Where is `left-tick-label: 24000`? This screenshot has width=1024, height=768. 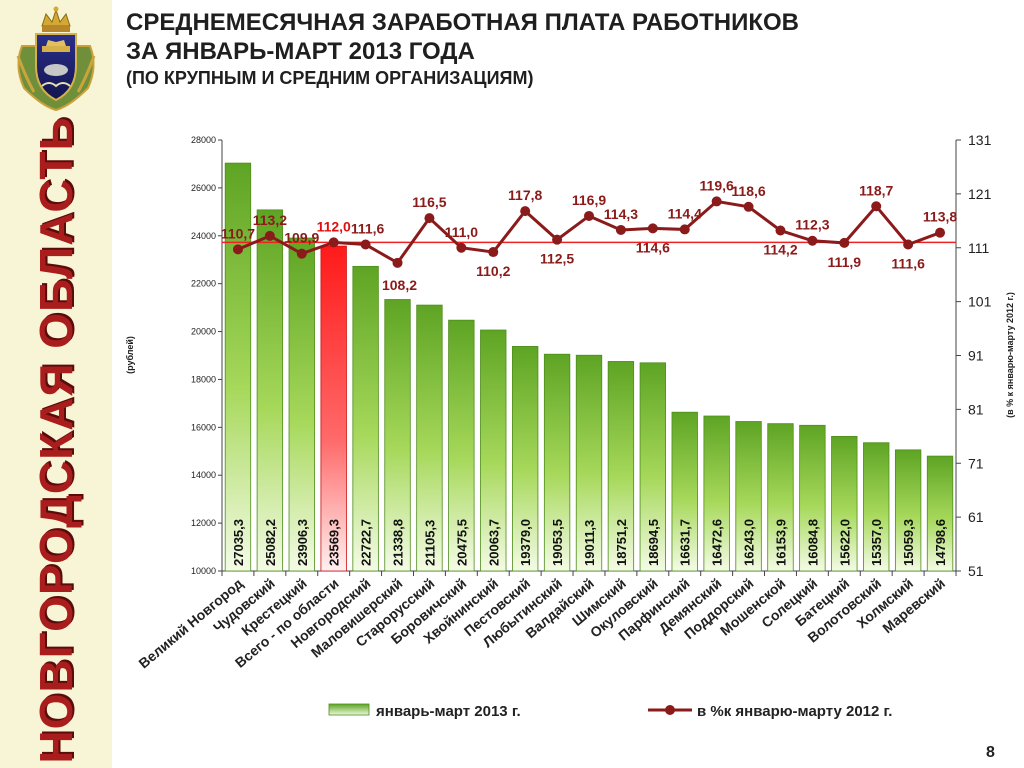 left-tick-label: 24000 is located at coordinates (203, 236).